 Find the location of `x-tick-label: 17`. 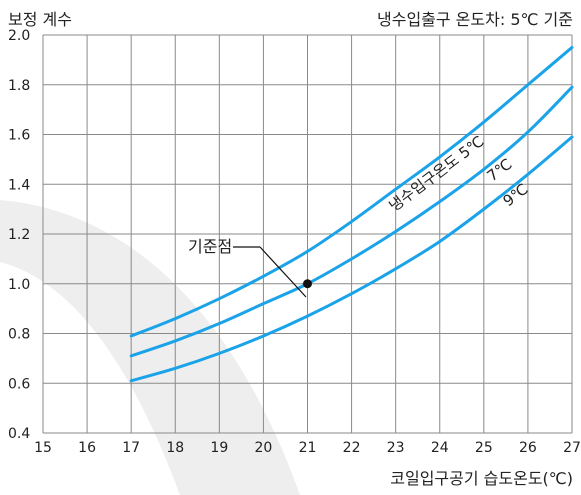

x-tick-label: 17 is located at coordinates (131, 448).